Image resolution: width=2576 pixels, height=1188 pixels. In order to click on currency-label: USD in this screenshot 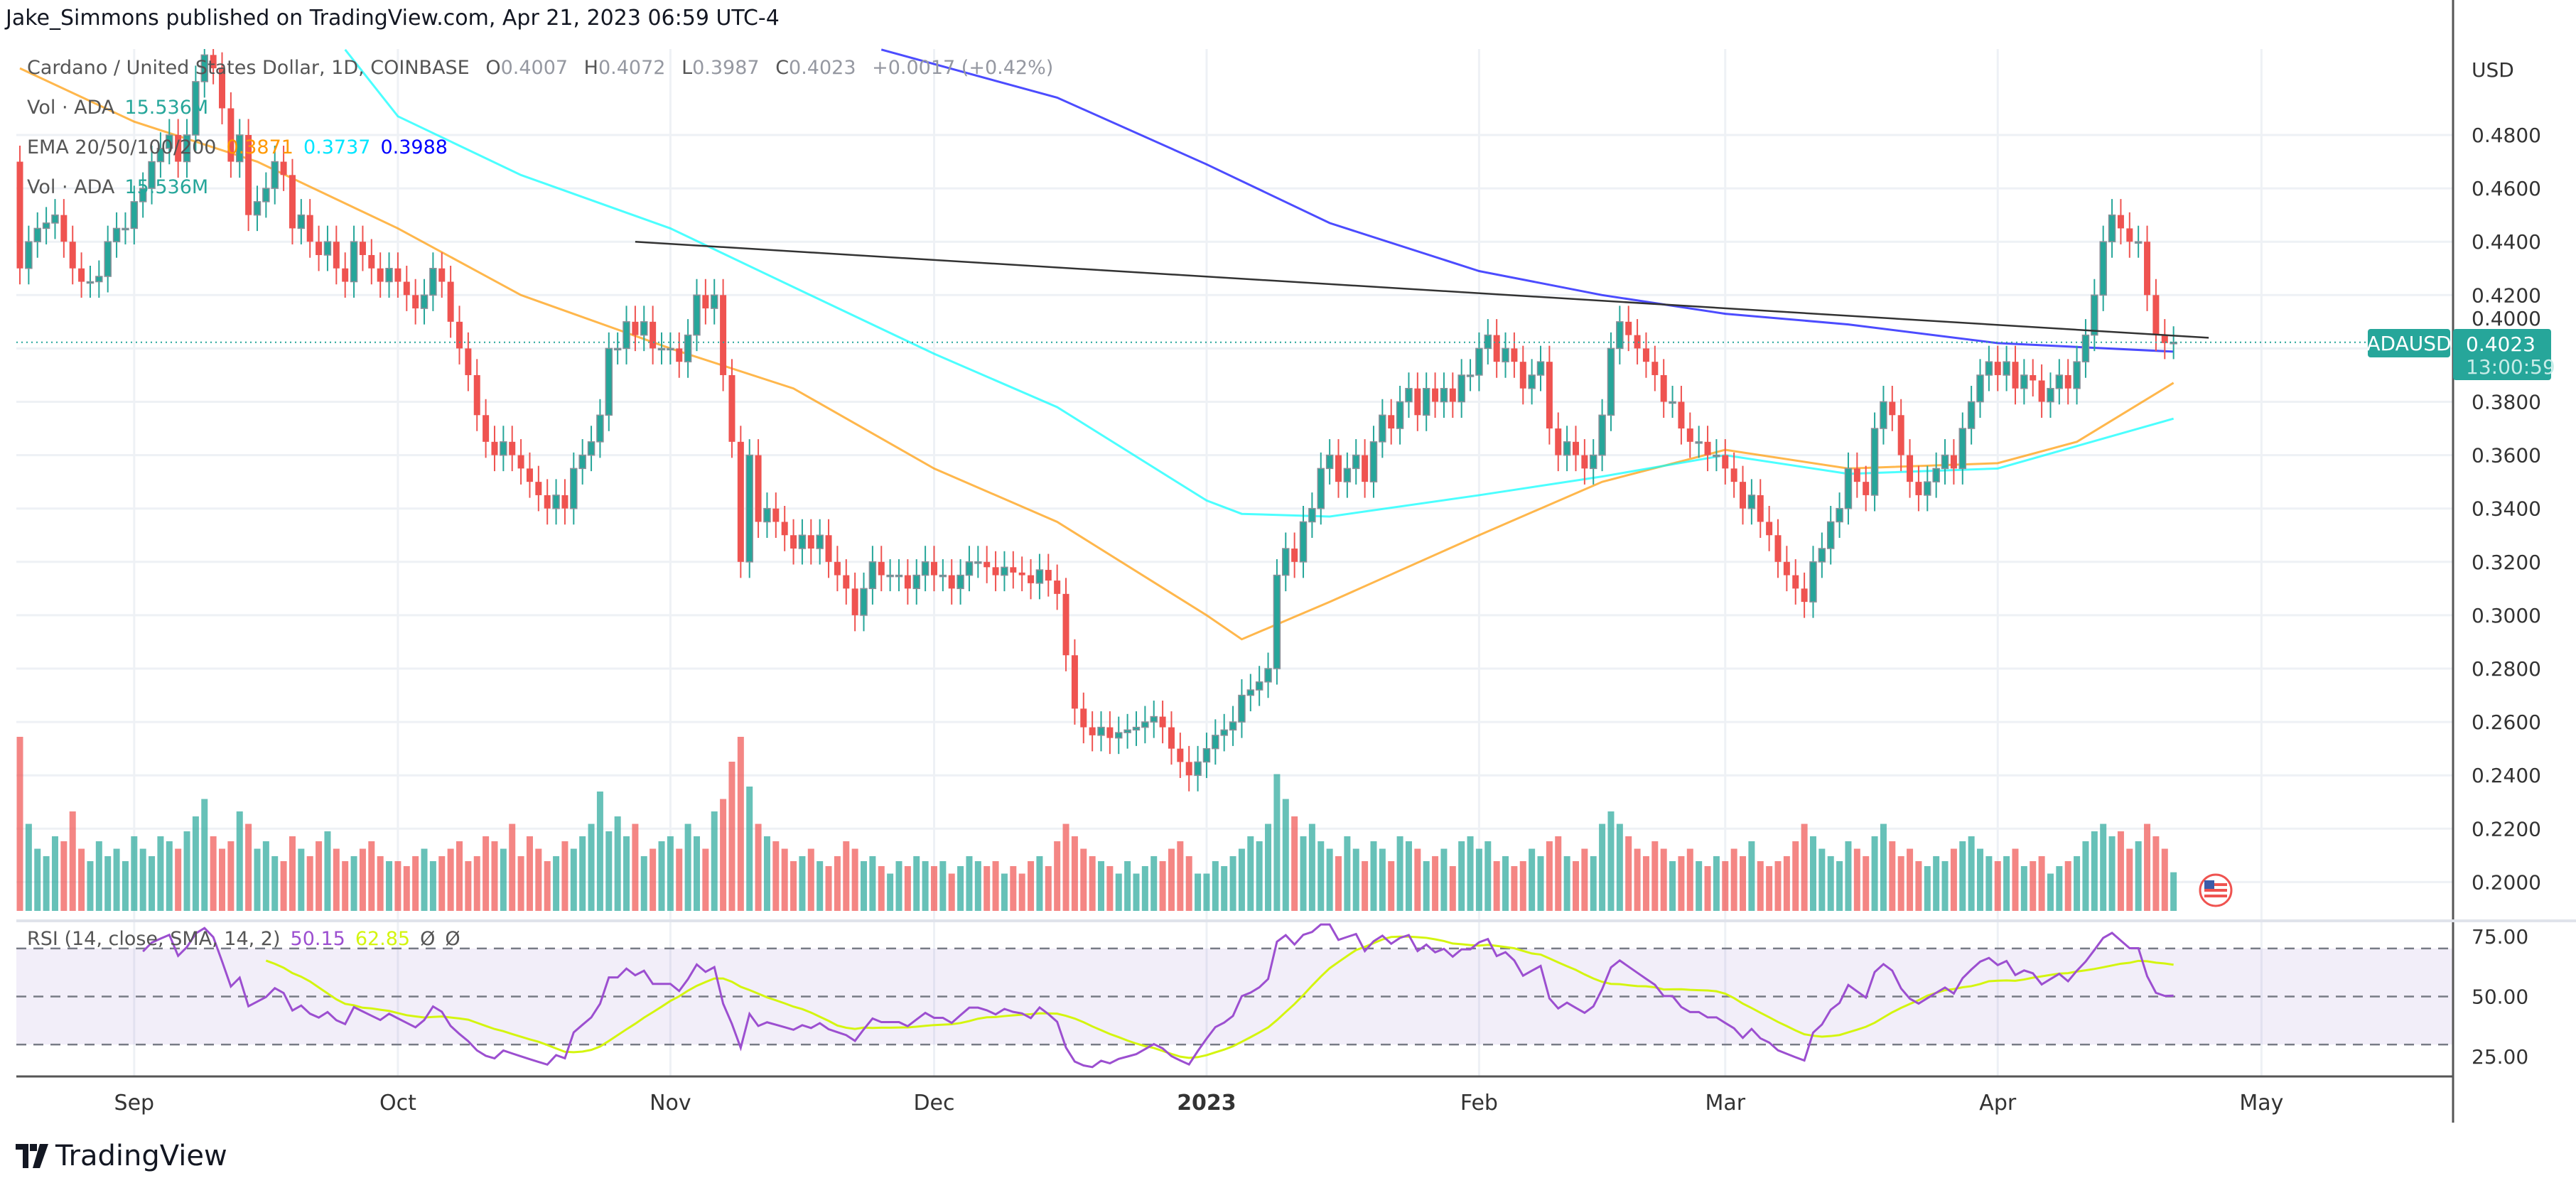, I will do `click(2493, 70)`.